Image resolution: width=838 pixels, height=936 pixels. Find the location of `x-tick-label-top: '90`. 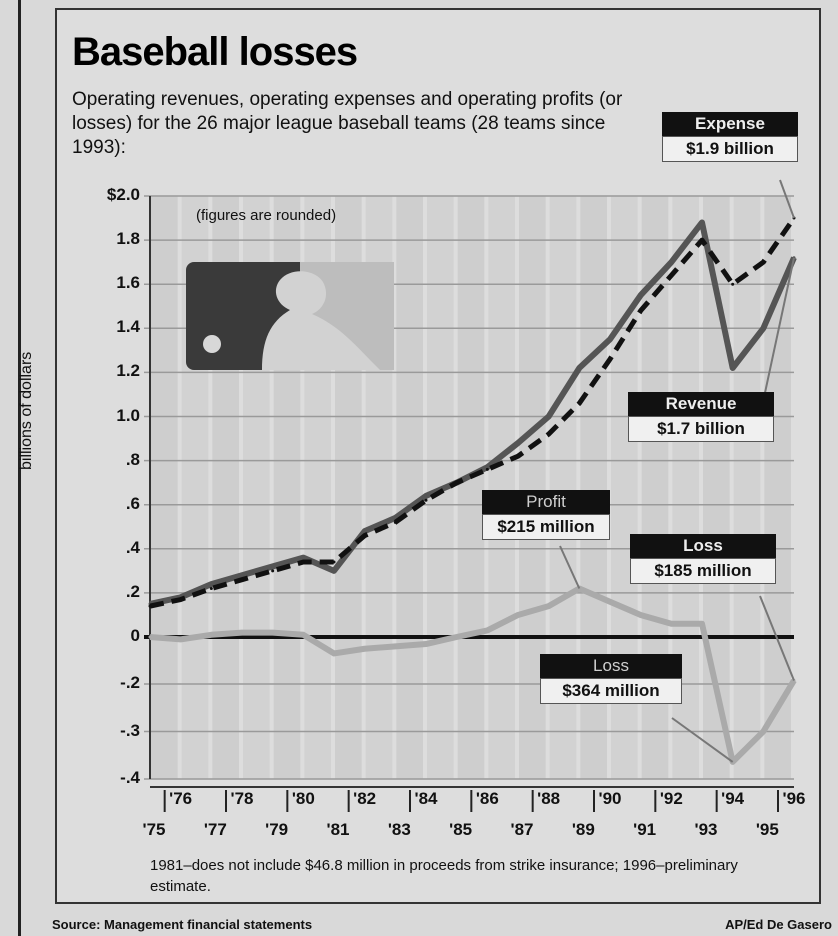

x-tick-label-top: '90 is located at coordinates (610, 798).